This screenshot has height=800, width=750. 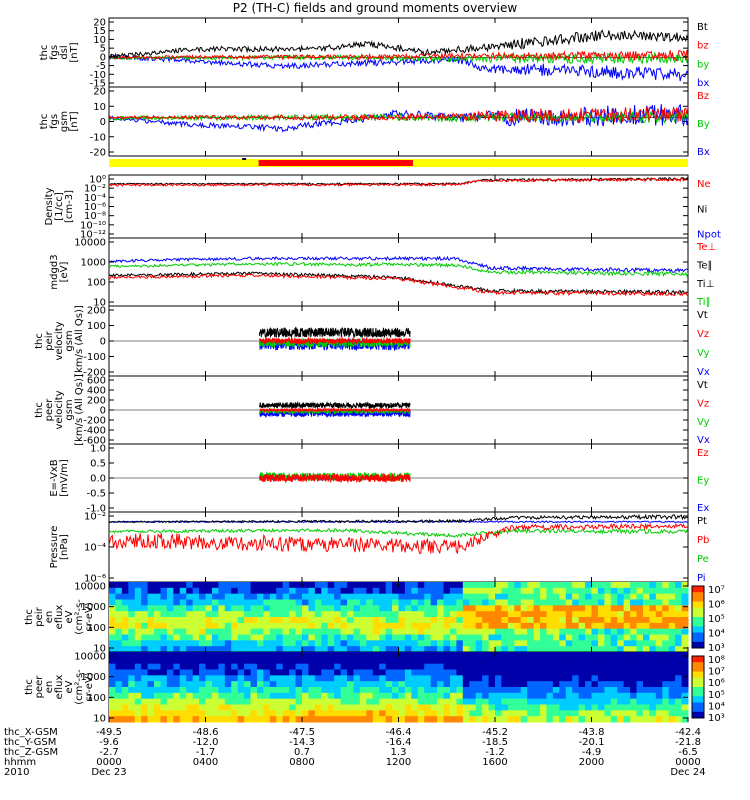 What do you see at coordinates (108, 762) in the screenshot?
I see `ephemeris-hhmm: 0000` at bounding box center [108, 762].